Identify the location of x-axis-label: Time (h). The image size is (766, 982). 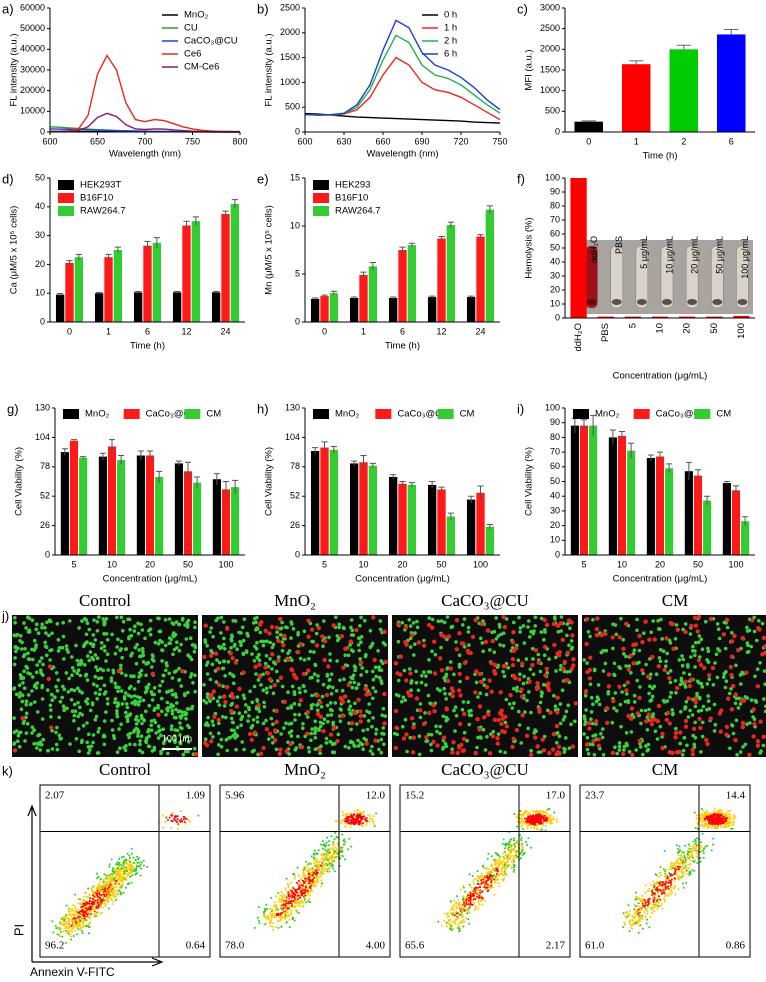
(147, 346).